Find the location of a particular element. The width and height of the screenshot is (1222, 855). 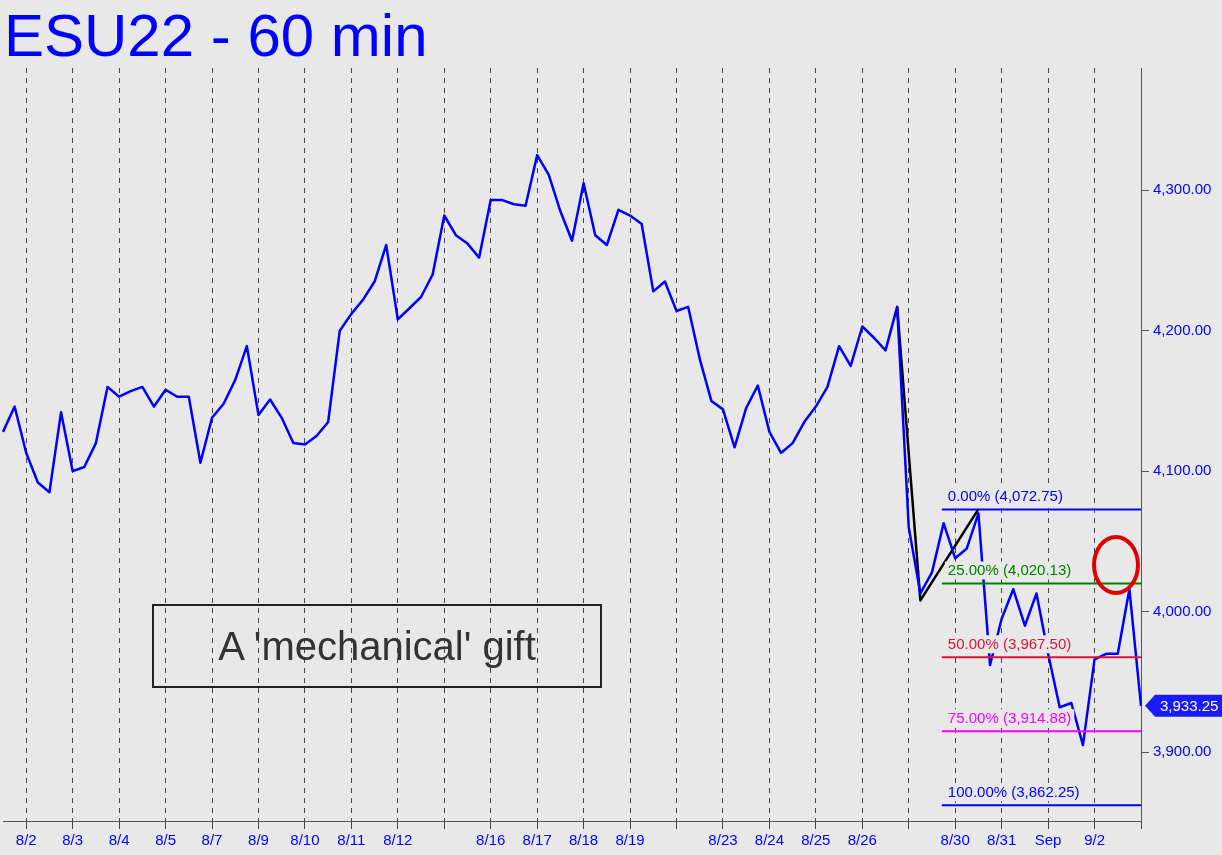

x-tick-label: 8/18 is located at coordinates (584, 840).